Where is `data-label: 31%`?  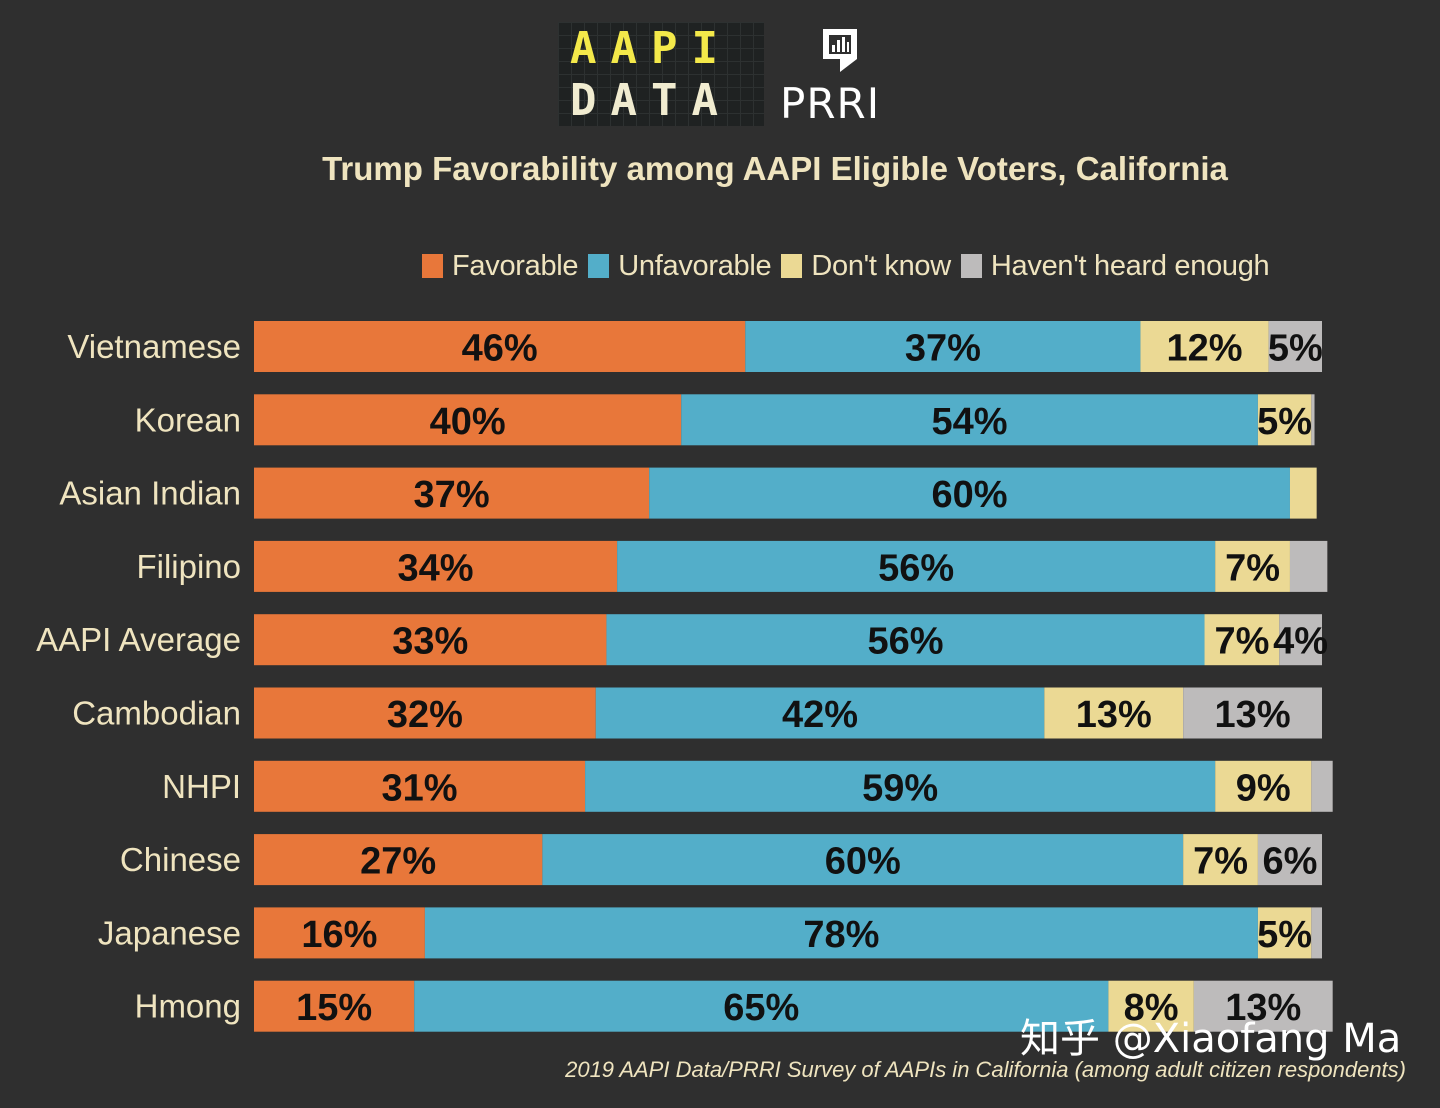
data-label: 31% is located at coordinates (420, 788).